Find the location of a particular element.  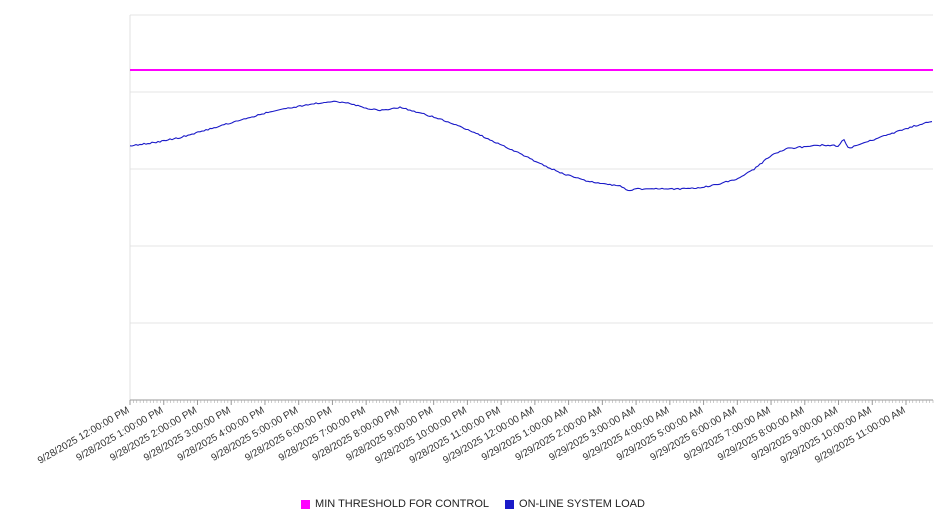

legend-label-load: ON-LINE SYSTEM LOAD is located at coordinates (582, 504).